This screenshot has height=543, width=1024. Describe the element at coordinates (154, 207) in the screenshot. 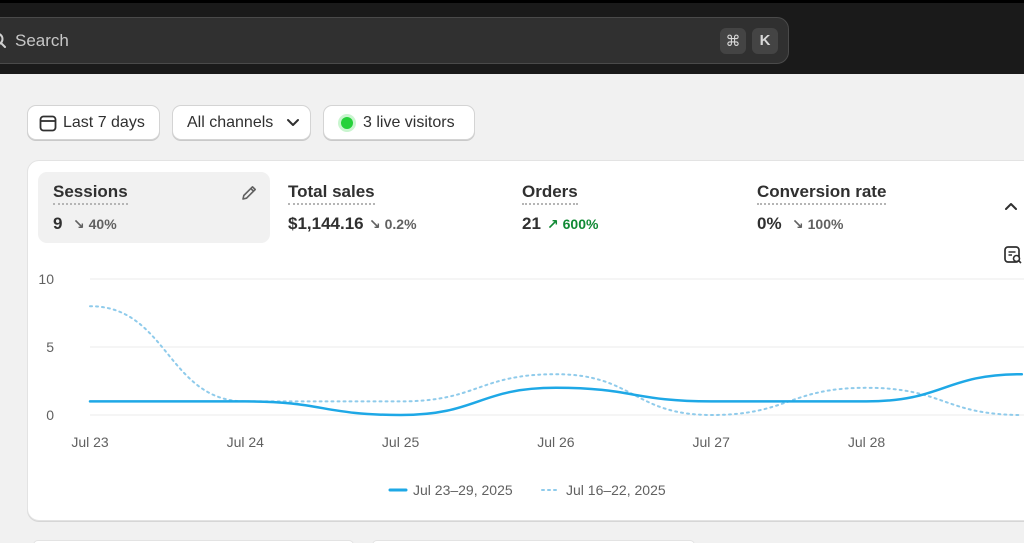

I see `metric-sessions: Sessions 9 ↘ 40%` at that location.